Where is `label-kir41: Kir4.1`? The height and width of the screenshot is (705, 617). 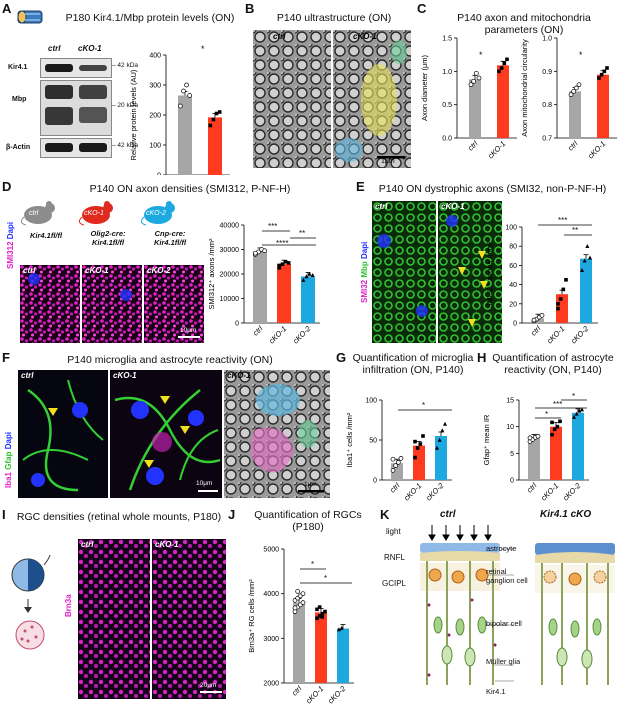
label-kir41: Kir4.1 is located at coordinates (496, 691).